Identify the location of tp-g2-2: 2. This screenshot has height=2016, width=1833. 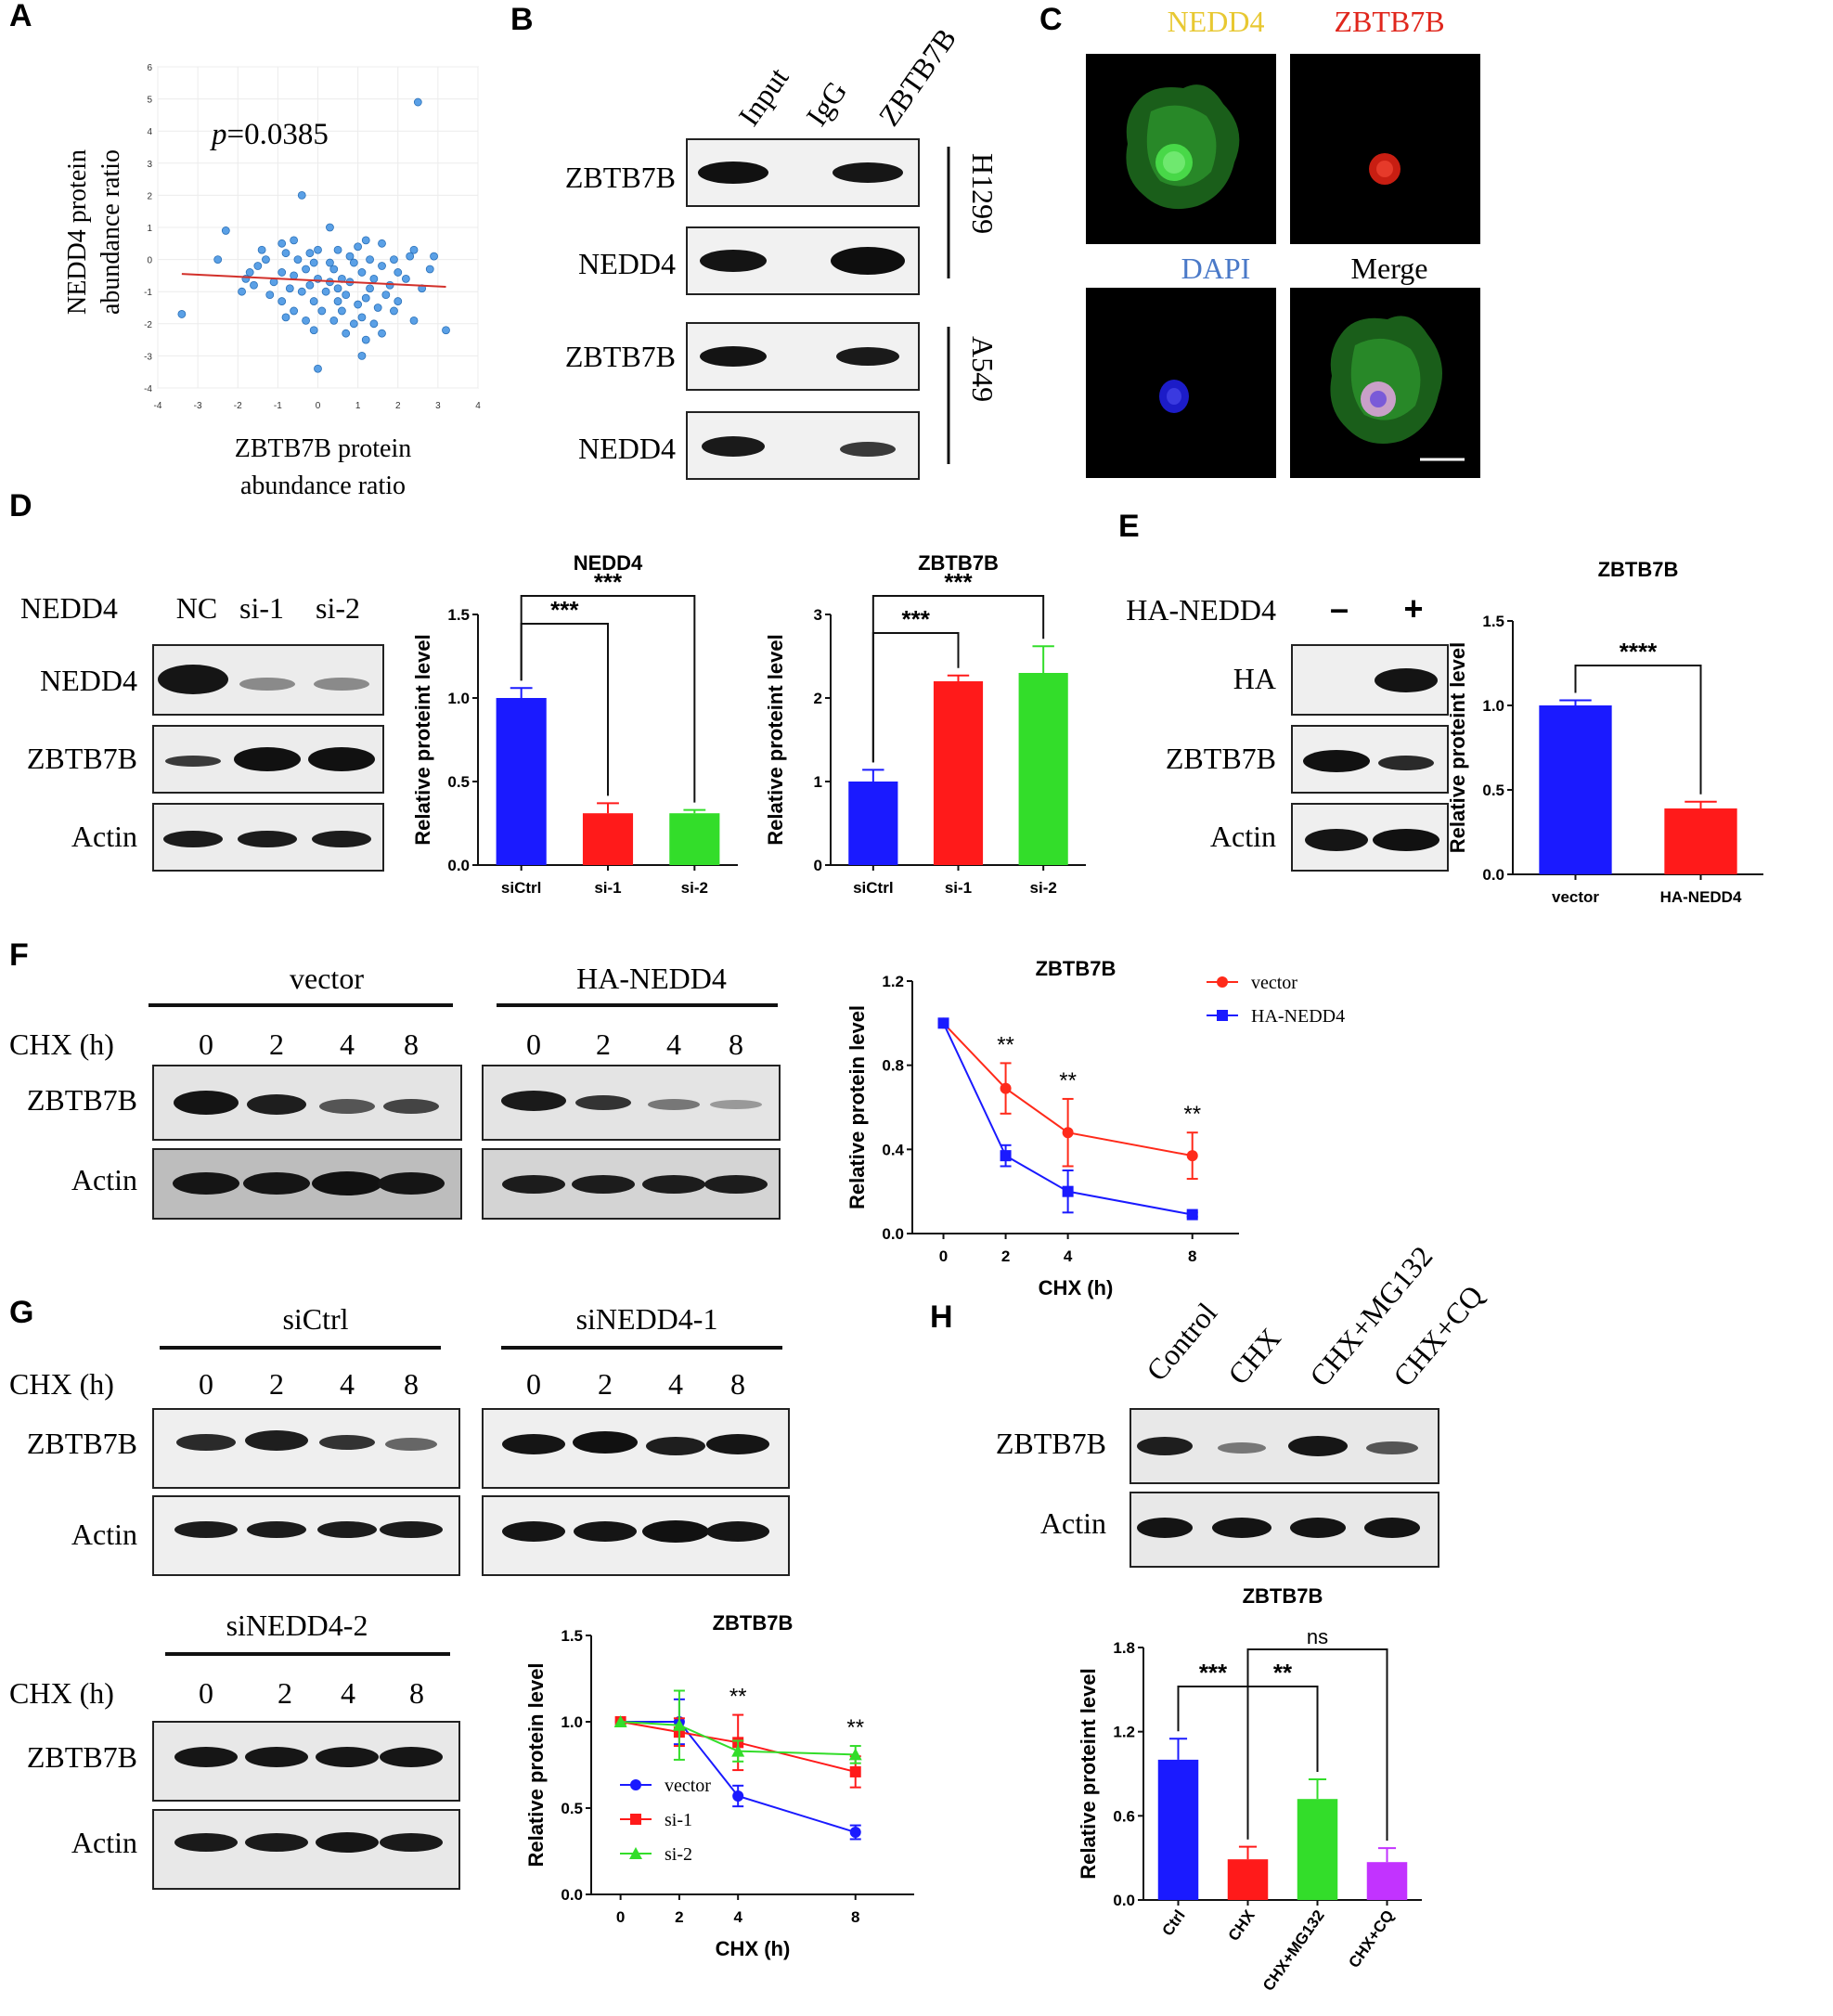
(605, 1384).